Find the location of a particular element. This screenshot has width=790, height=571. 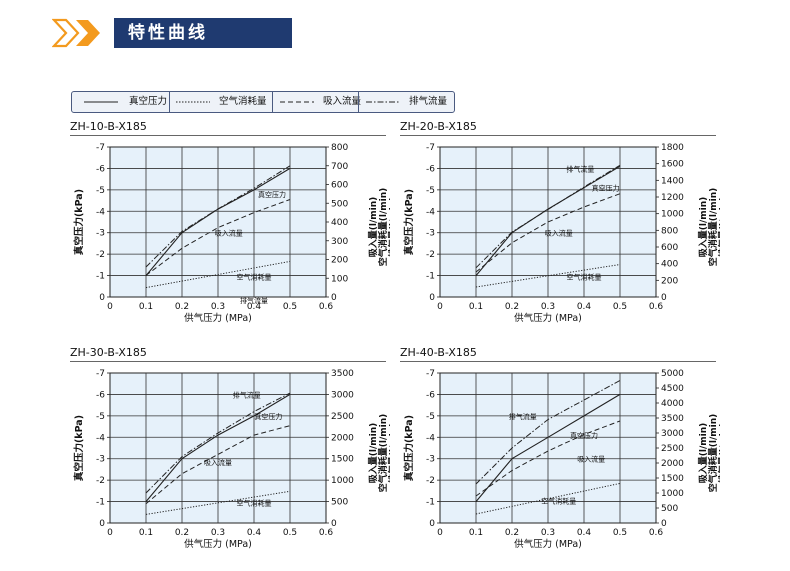

y-right-tick-label: 100 is located at coordinates (339, 279).